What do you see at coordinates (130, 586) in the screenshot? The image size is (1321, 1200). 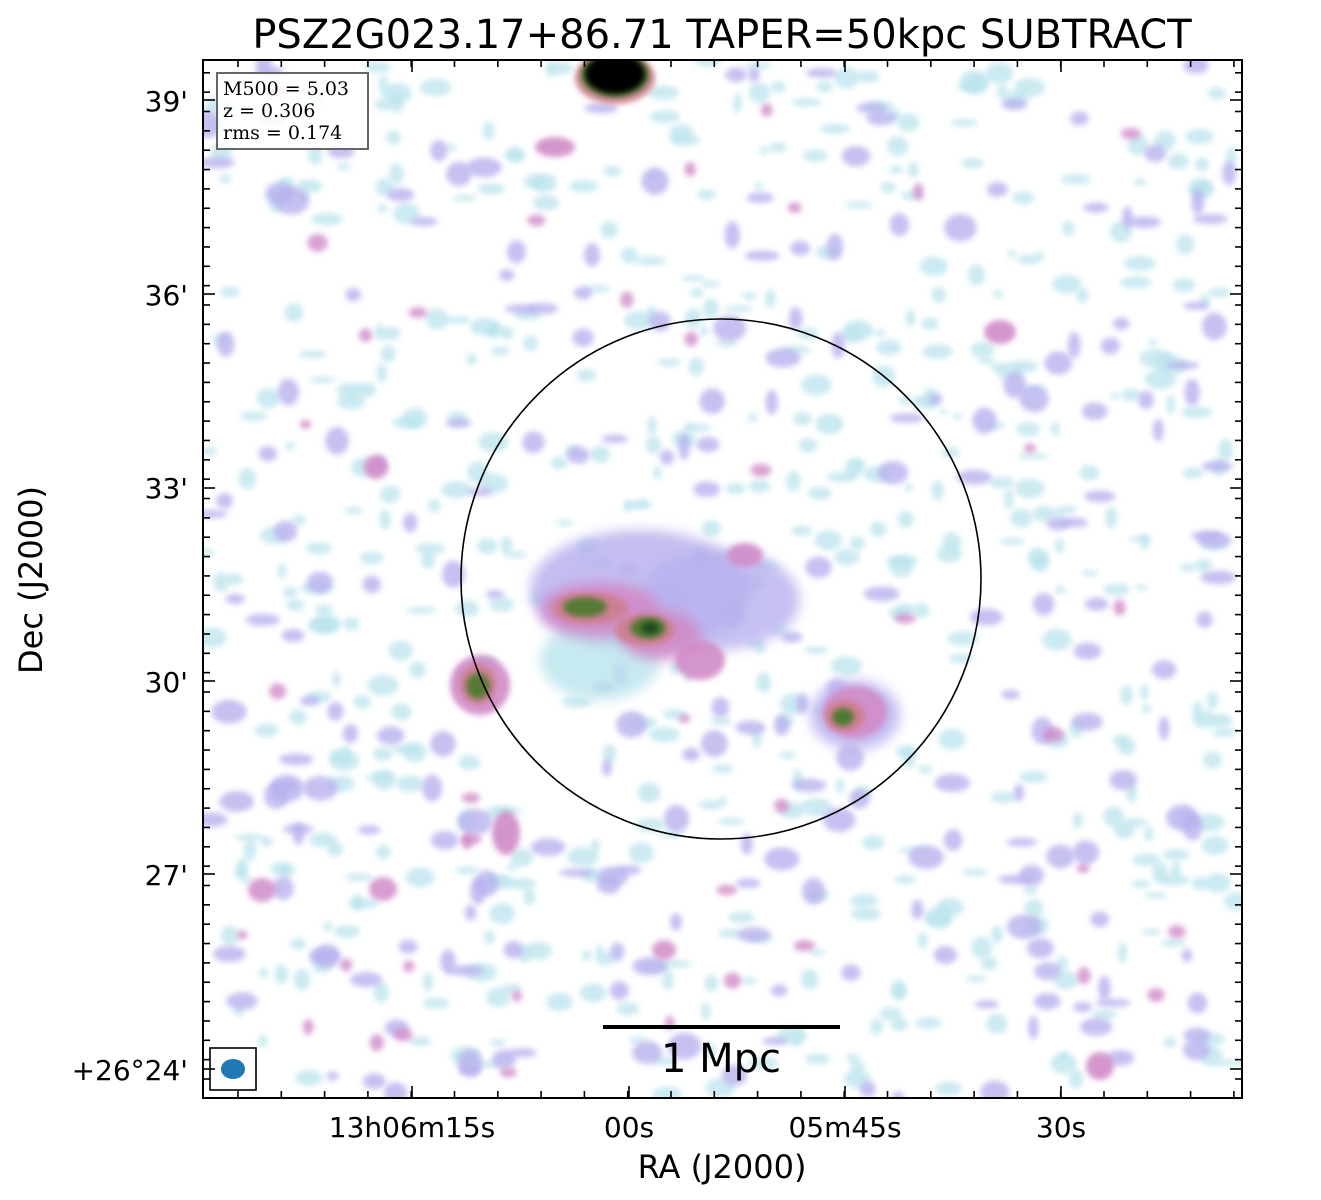 I see `y-tick-labels: +26°24' 27' 30' 33' 36' 39'` at bounding box center [130, 586].